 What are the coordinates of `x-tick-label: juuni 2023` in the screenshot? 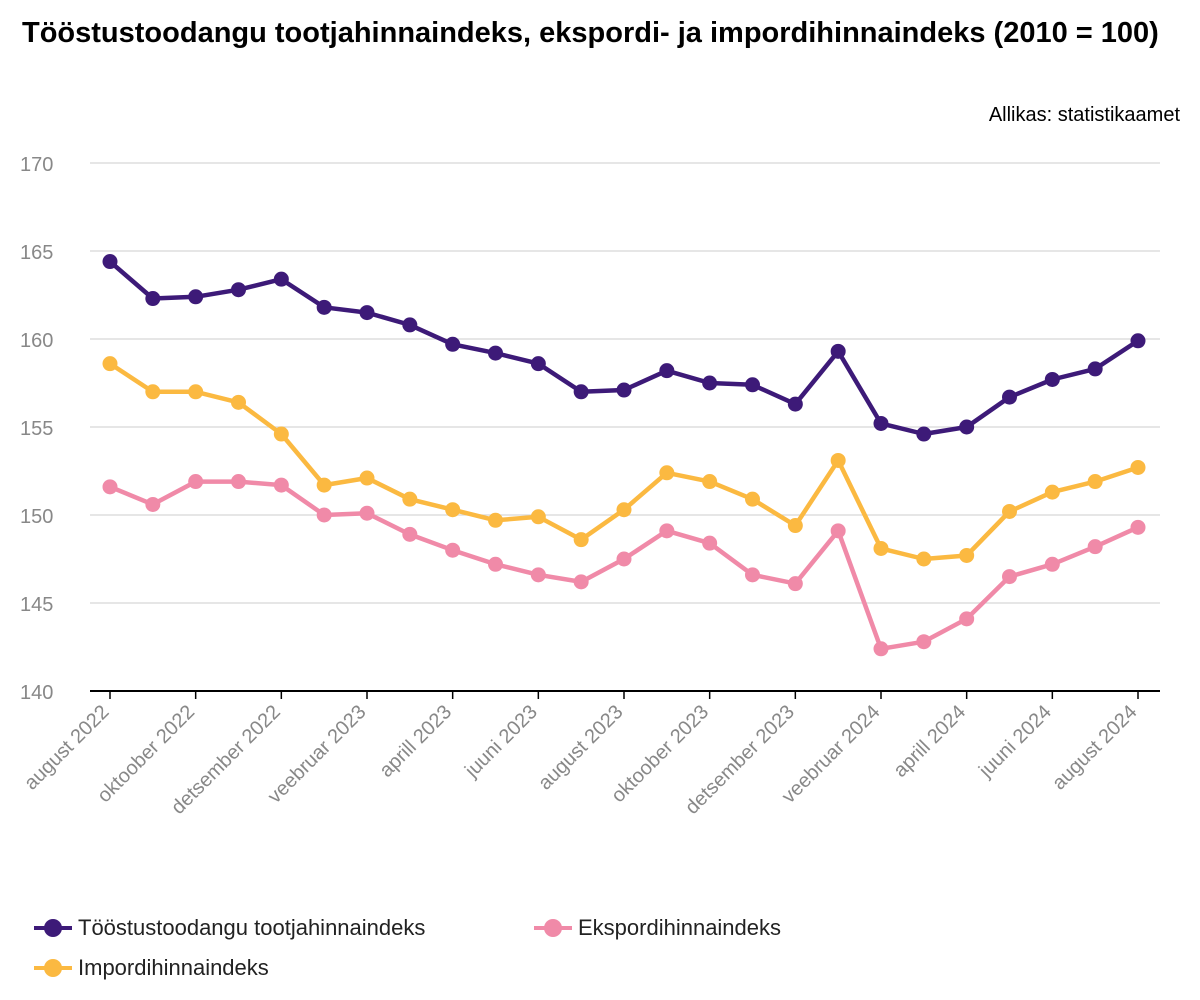 It's located at (501, 742).